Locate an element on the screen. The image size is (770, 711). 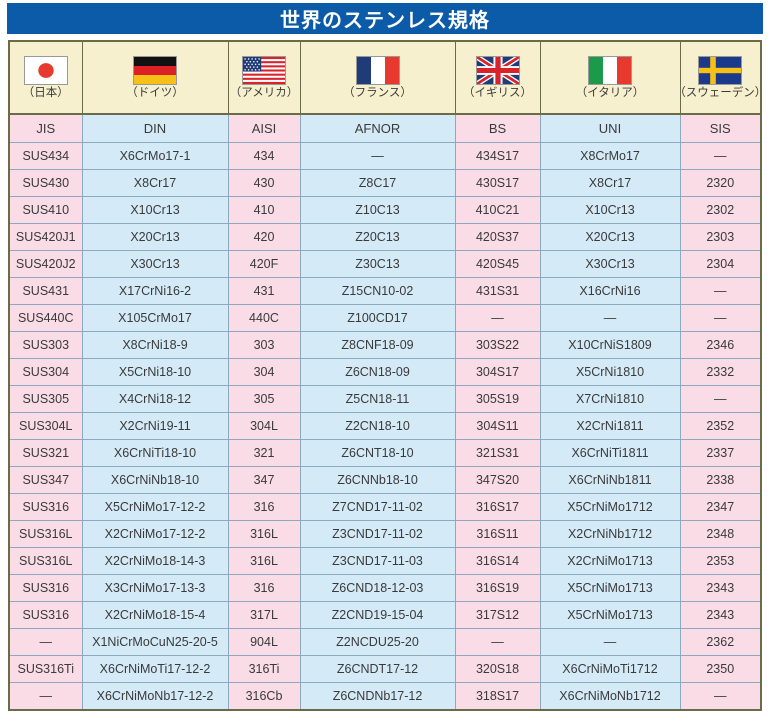
cell-sis: 2352 is located at coordinates (720, 426).